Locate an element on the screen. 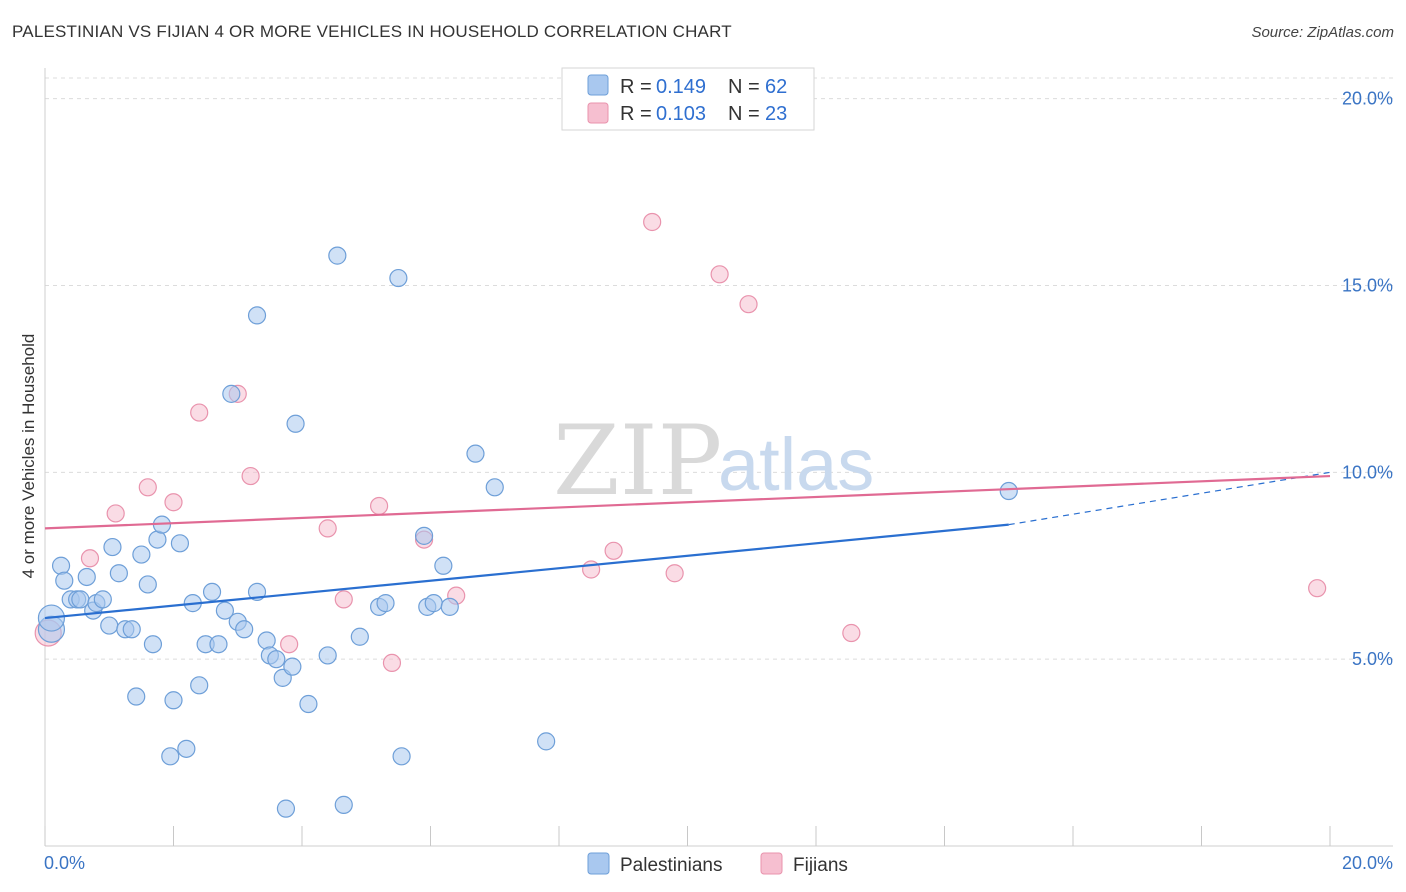 This screenshot has height=892, width=1406. y-axis-label: 4 or more Vehicles in Household is located at coordinates (28, 456).